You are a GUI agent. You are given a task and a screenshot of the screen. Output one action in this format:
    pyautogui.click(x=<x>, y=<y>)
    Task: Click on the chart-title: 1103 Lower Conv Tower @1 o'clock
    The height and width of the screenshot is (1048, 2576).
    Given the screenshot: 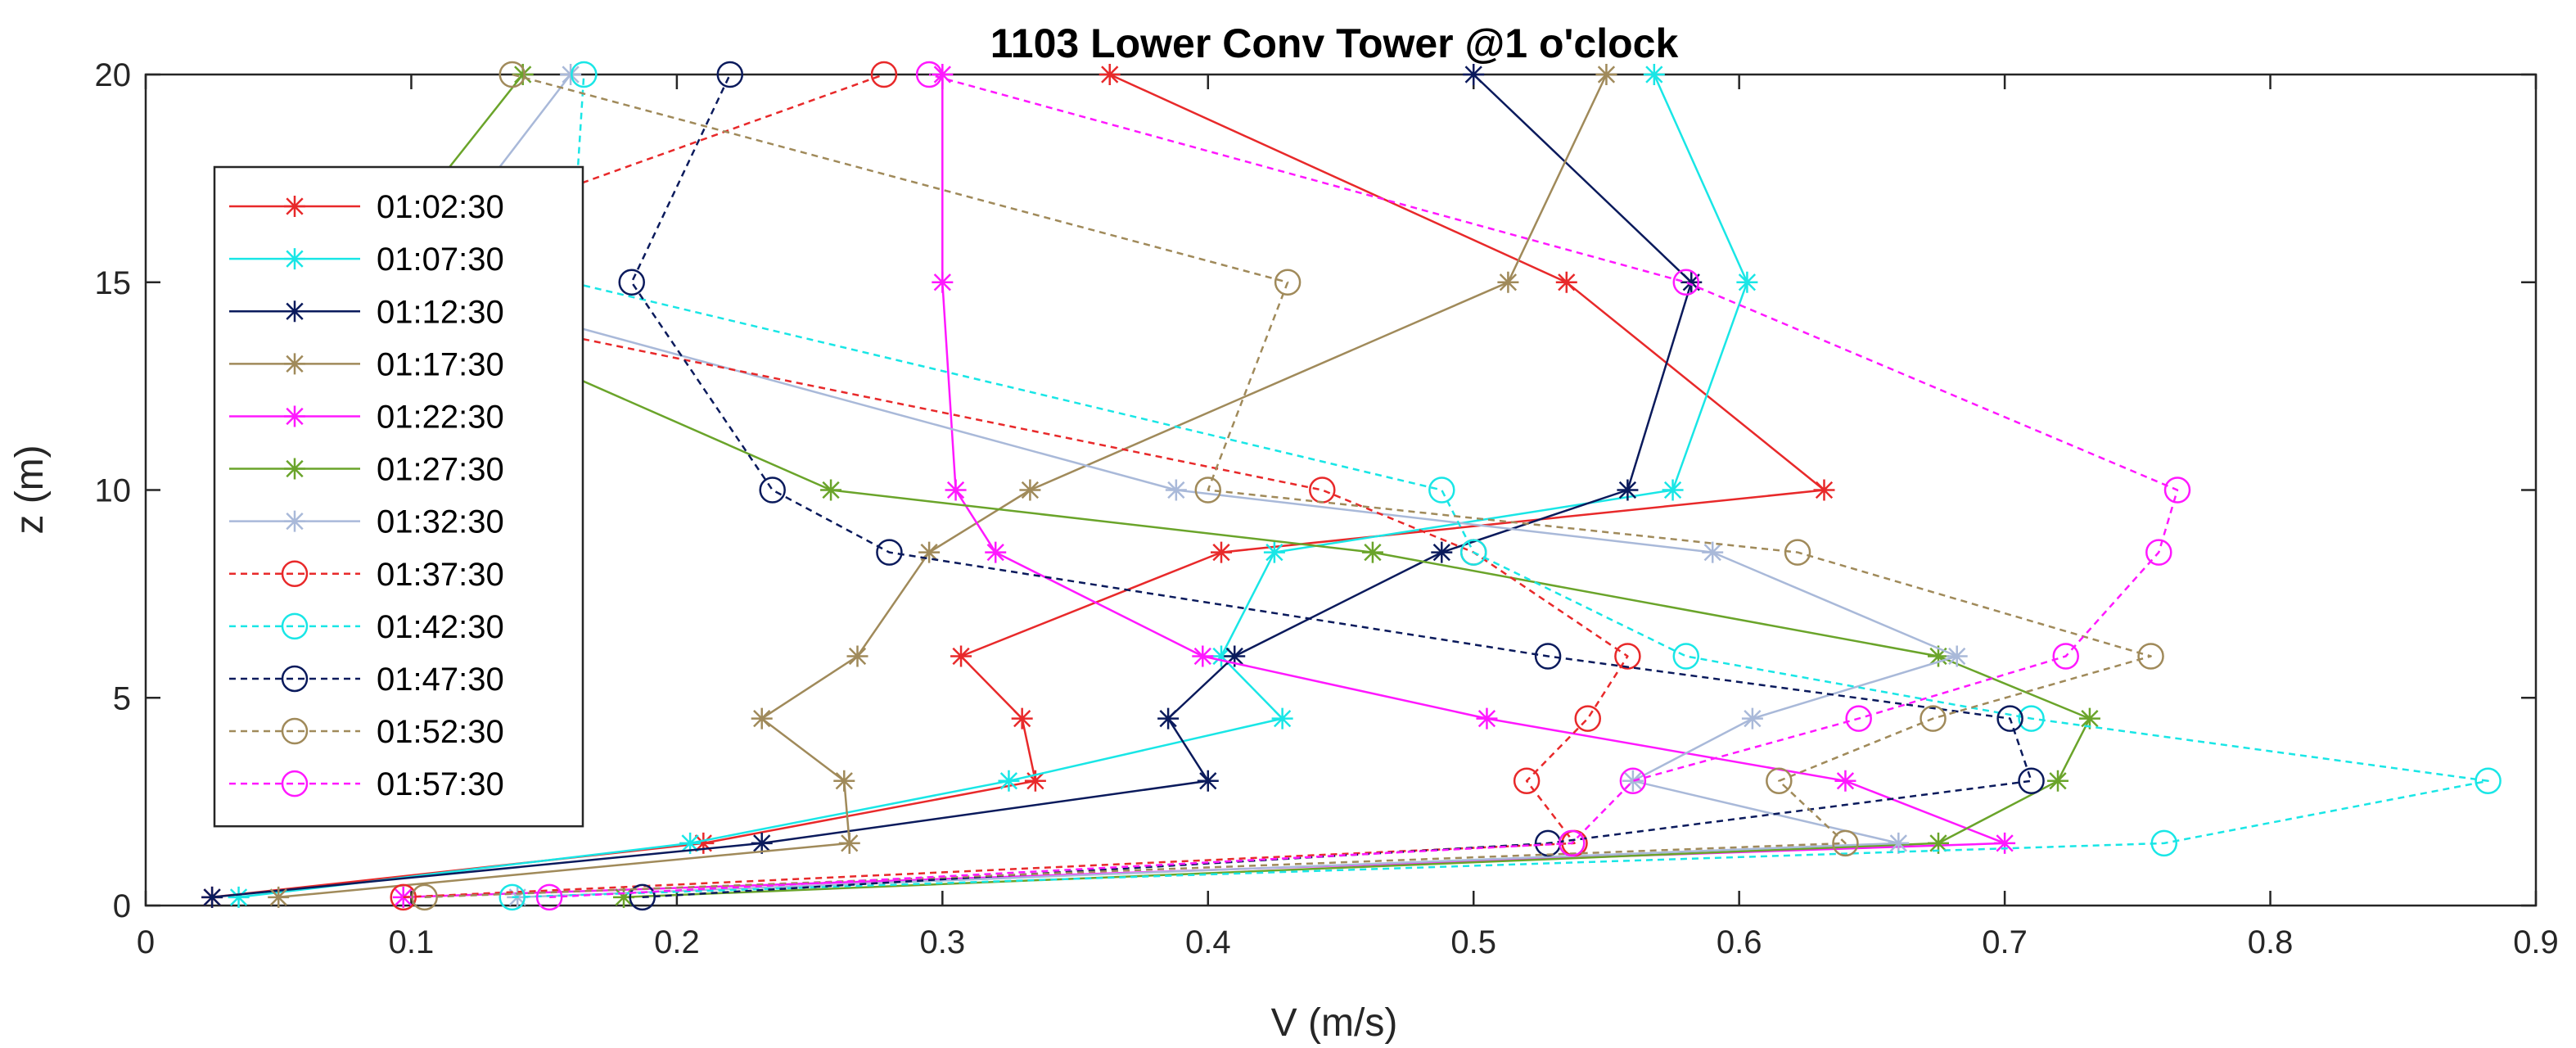 What is the action you would take?
    pyautogui.click(x=1334, y=43)
    